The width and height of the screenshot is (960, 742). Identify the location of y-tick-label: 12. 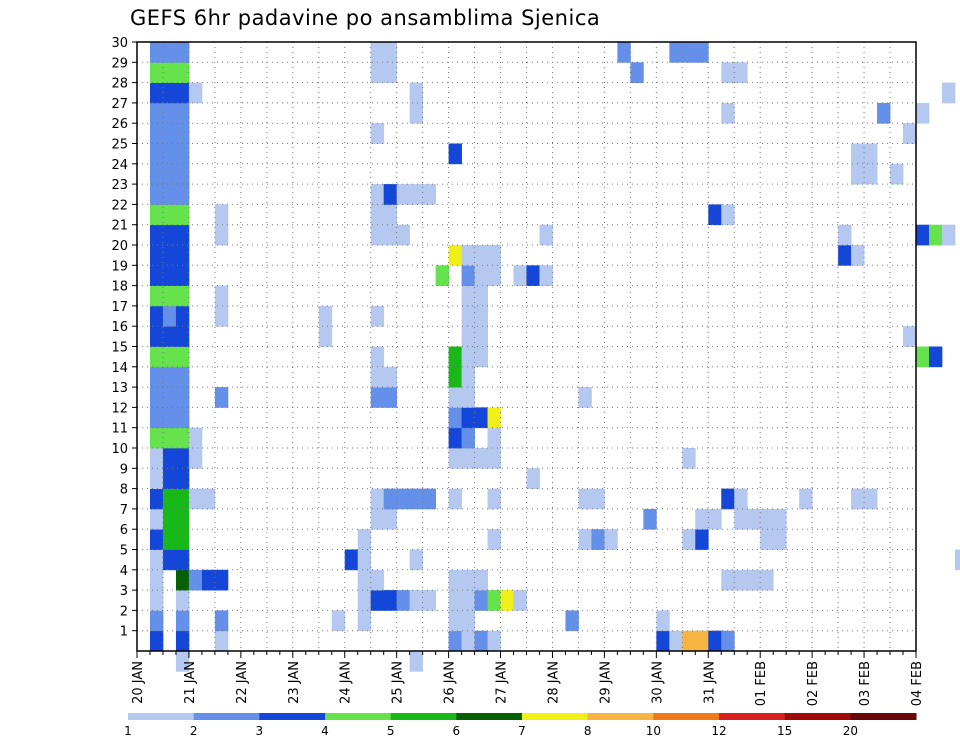
(119, 408).